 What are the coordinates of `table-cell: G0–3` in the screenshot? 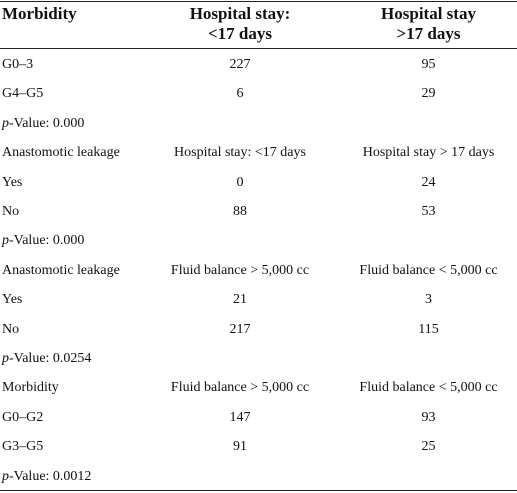 It's located at (18, 64).